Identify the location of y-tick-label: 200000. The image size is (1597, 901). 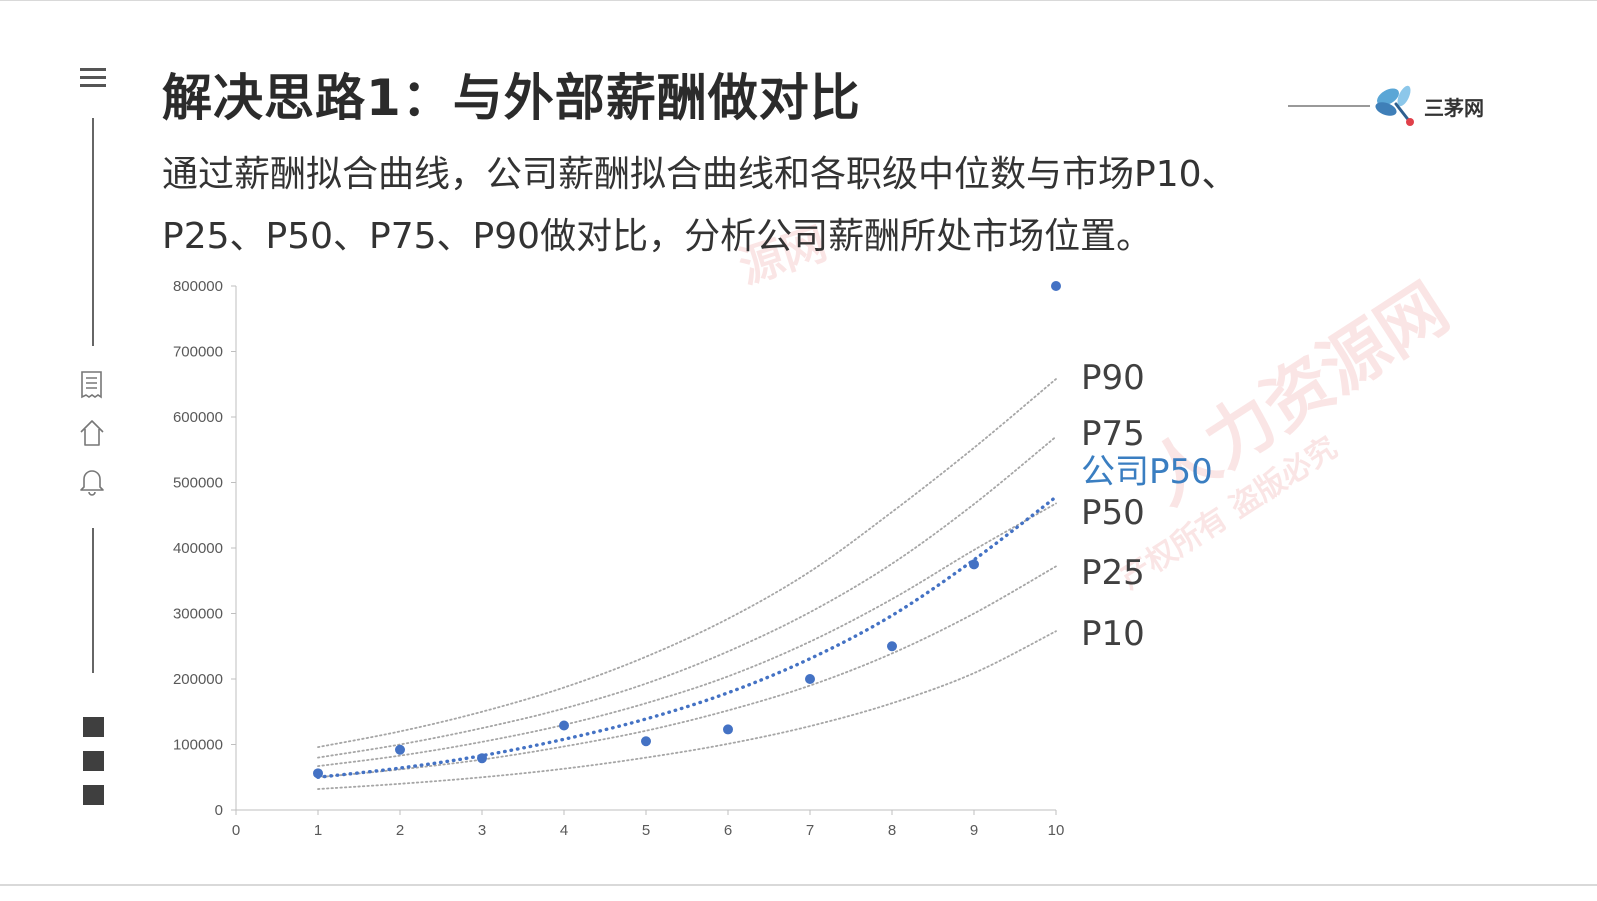
(198, 679).